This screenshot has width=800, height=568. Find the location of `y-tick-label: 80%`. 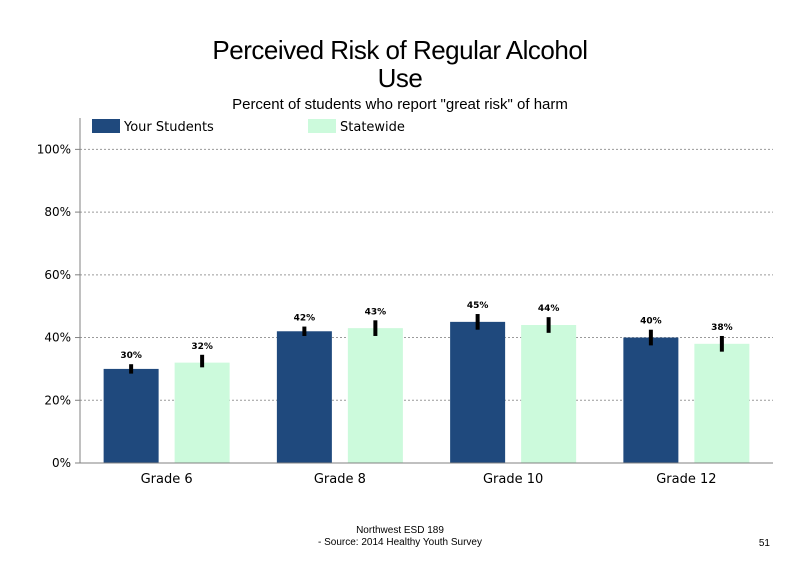

y-tick-label: 80% is located at coordinates (57, 212).